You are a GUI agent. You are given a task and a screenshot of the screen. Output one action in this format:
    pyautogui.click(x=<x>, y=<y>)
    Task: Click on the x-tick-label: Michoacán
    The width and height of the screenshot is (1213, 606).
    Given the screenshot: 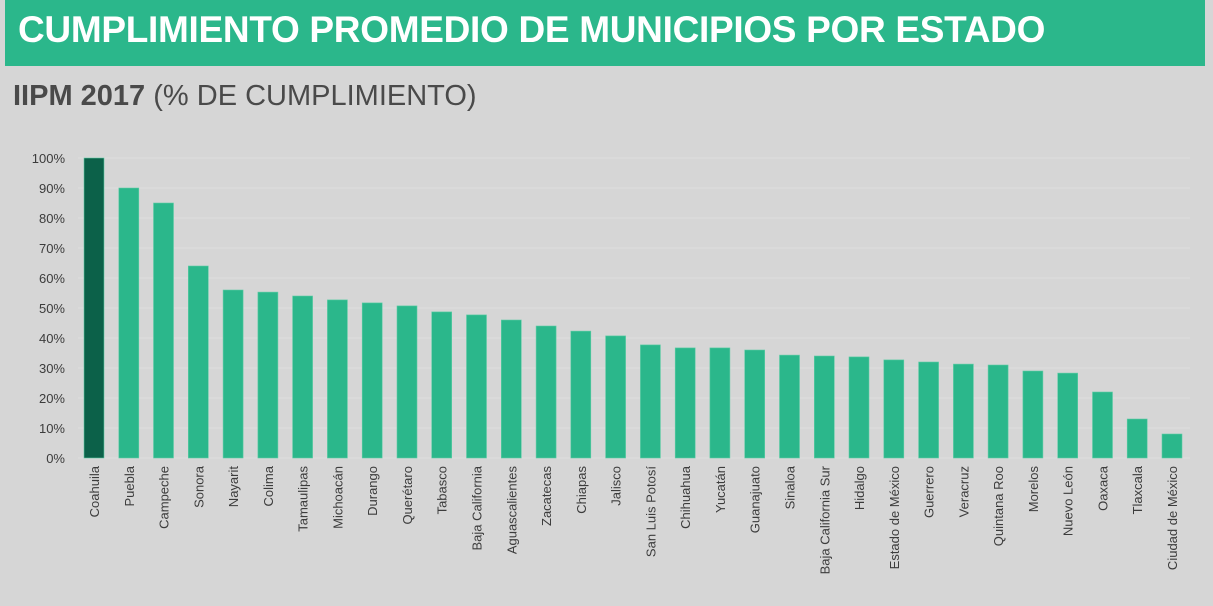 What is the action you would take?
    pyautogui.click(x=337, y=497)
    